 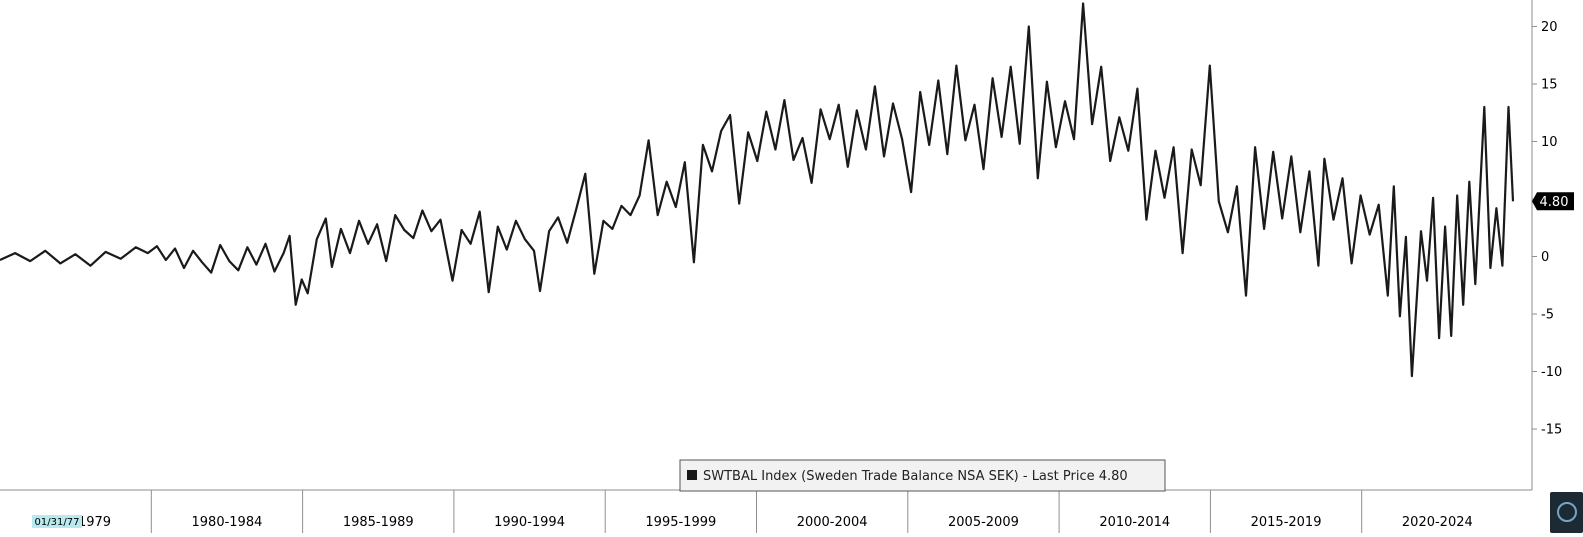 What do you see at coordinates (1545, 257) in the screenshot?
I see `y-tick-label: 0` at bounding box center [1545, 257].